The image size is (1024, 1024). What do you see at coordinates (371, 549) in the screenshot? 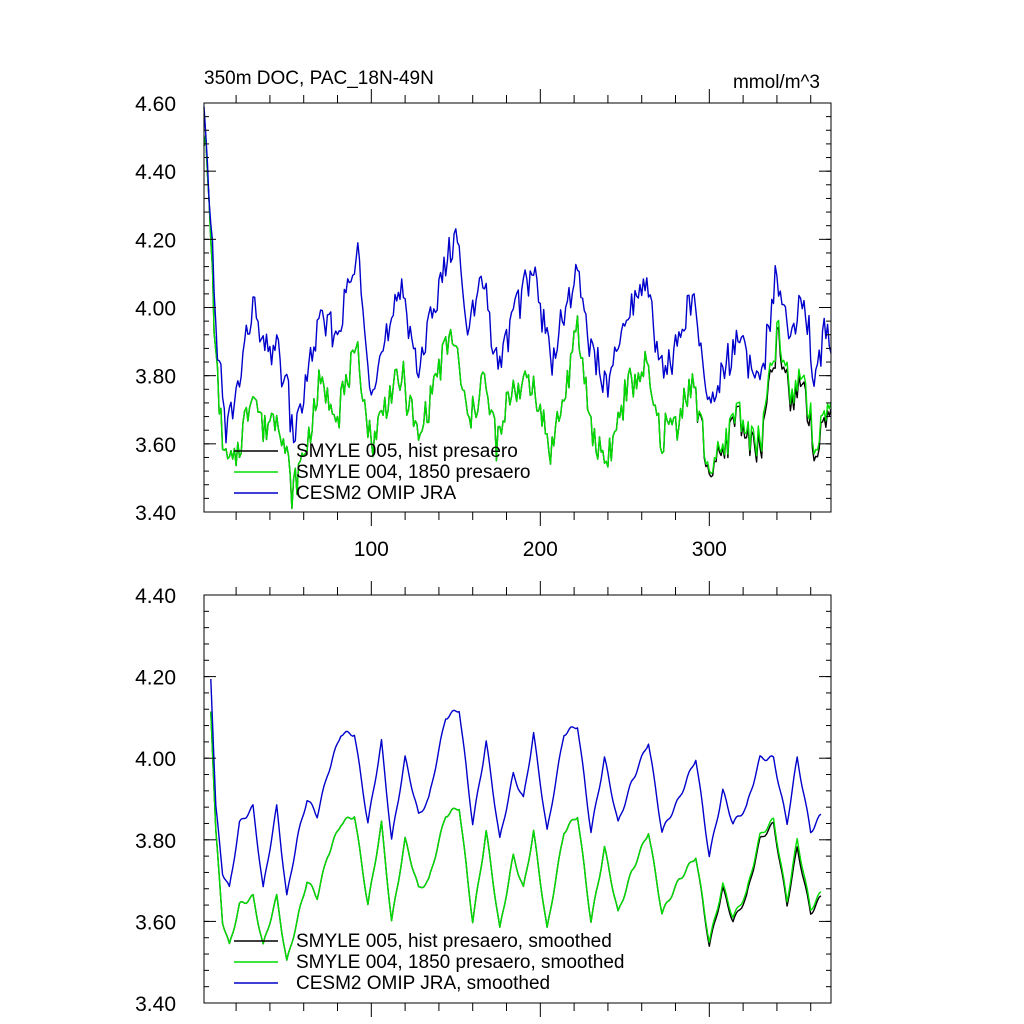
I see `x-tick-label: 100` at bounding box center [371, 549].